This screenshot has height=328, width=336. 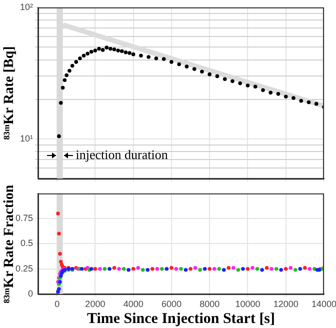 I want to click on y-tick-label: 0.75, so click(x=24, y=218).